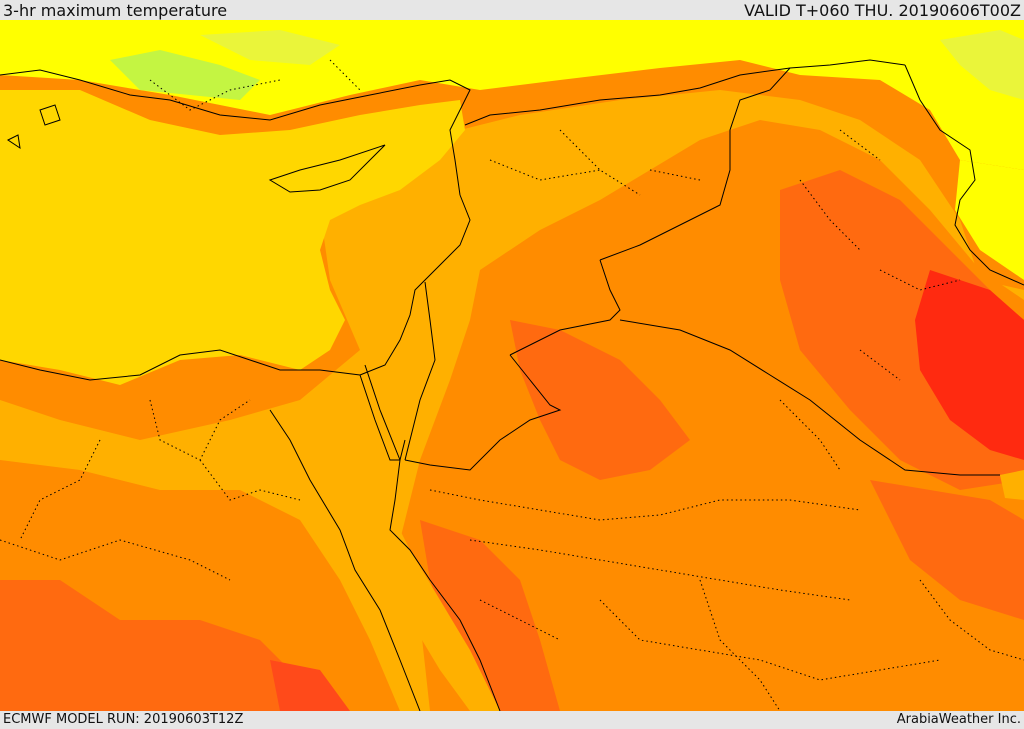 The width and height of the screenshot is (1024, 729). What do you see at coordinates (180, 365) in the screenshot?
I see `coastline-egypt` at bounding box center [180, 365].